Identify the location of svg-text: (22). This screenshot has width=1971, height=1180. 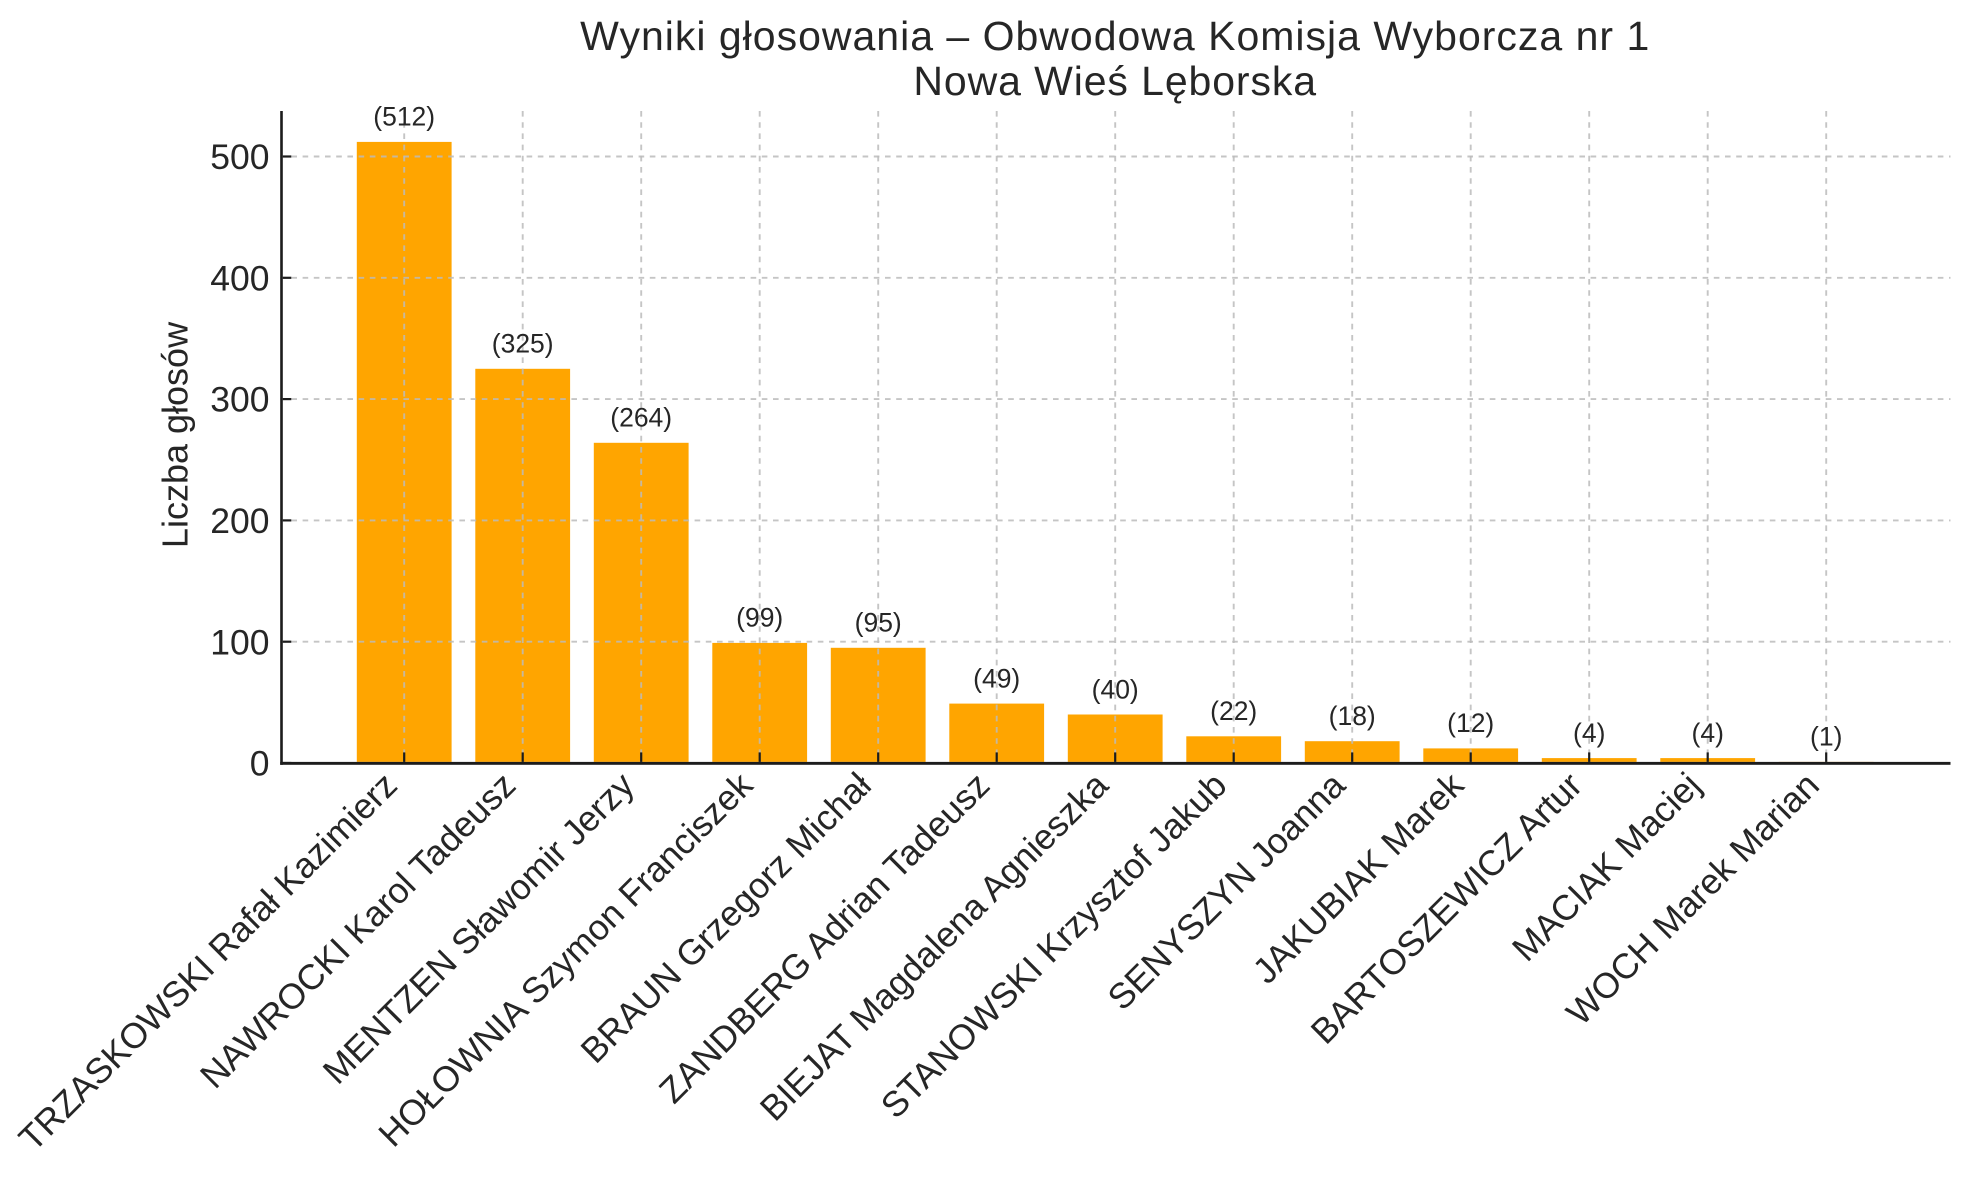
(1233, 711).